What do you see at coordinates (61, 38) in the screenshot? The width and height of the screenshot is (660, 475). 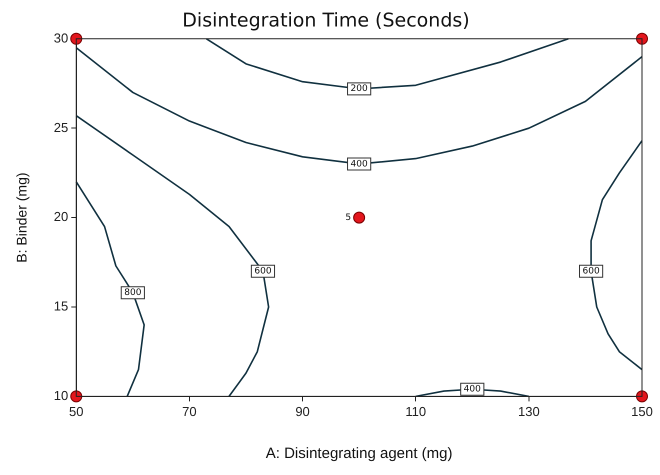 I see `y-tick-label: 30` at bounding box center [61, 38].